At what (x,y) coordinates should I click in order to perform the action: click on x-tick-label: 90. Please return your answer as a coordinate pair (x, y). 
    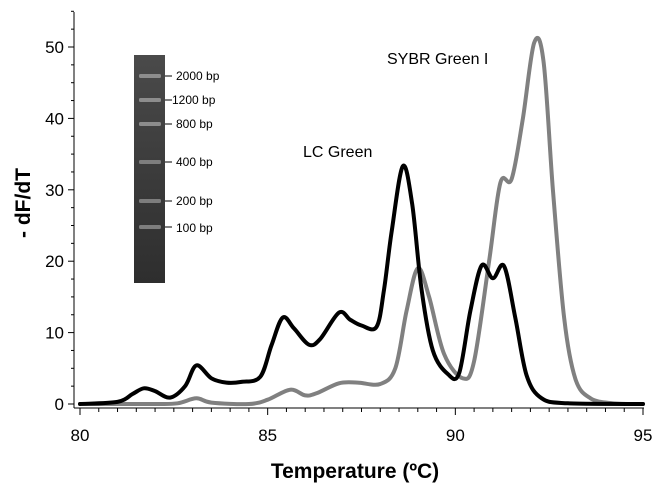
    Looking at the image, I should click on (455, 435).